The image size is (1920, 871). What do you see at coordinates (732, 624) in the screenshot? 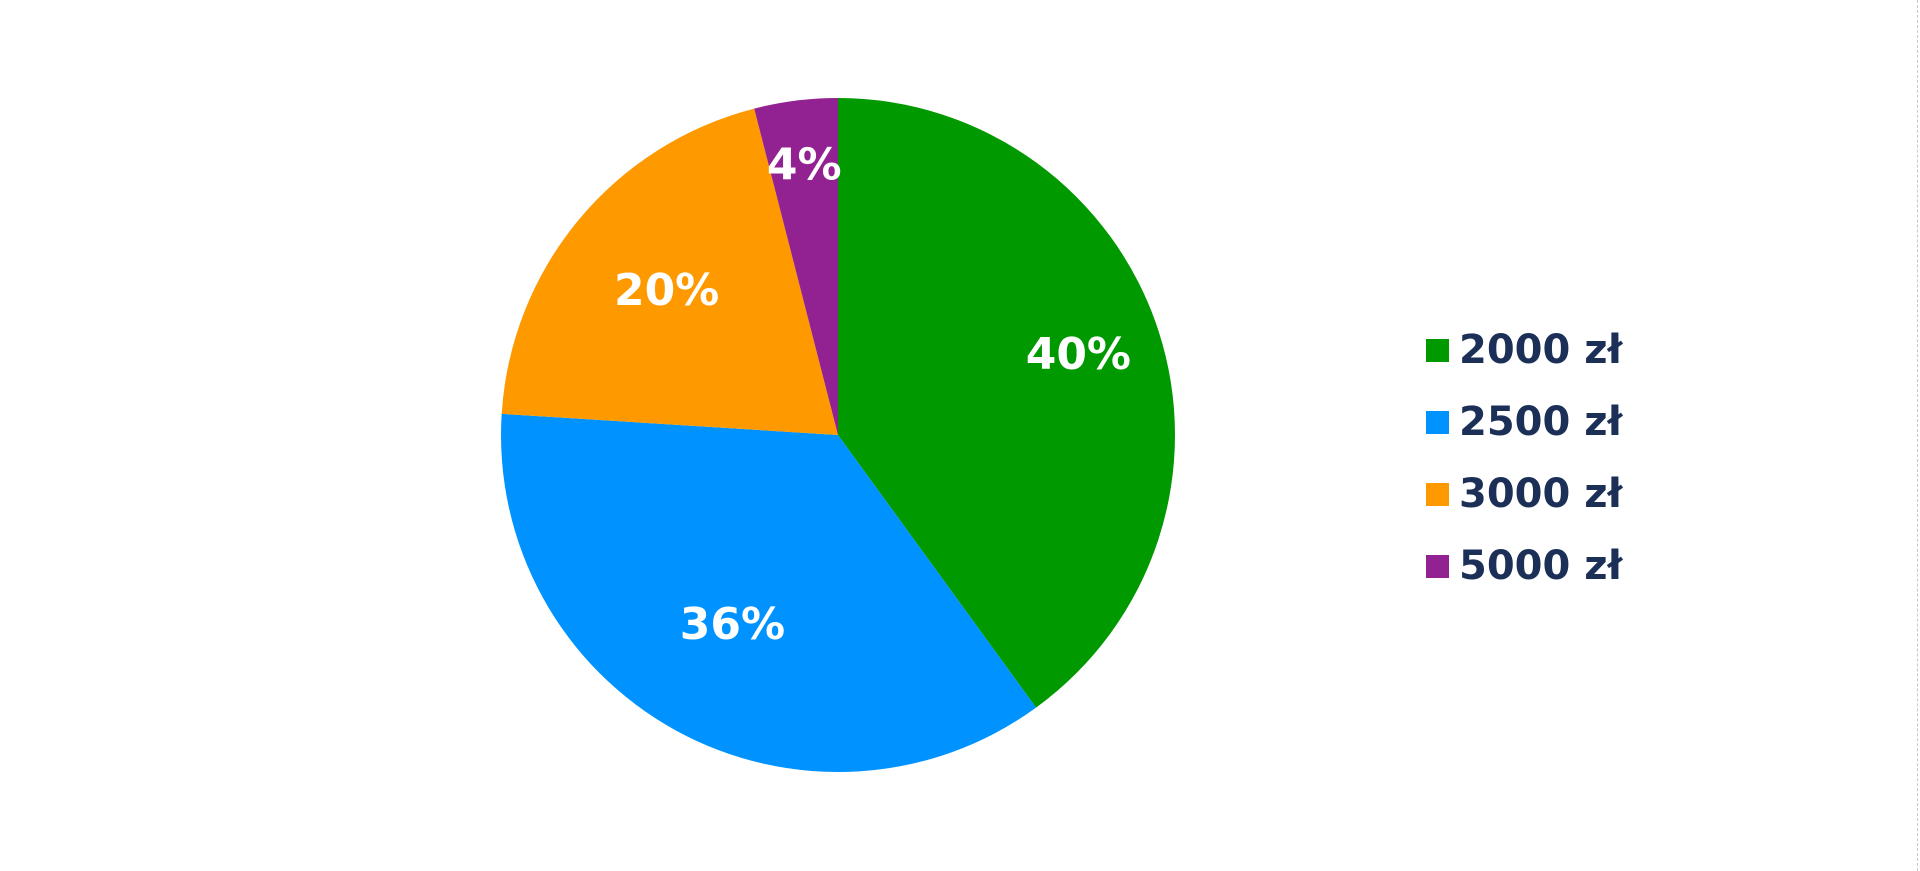
I see `slice-percent-label: 36%` at bounding box center [732, 624].